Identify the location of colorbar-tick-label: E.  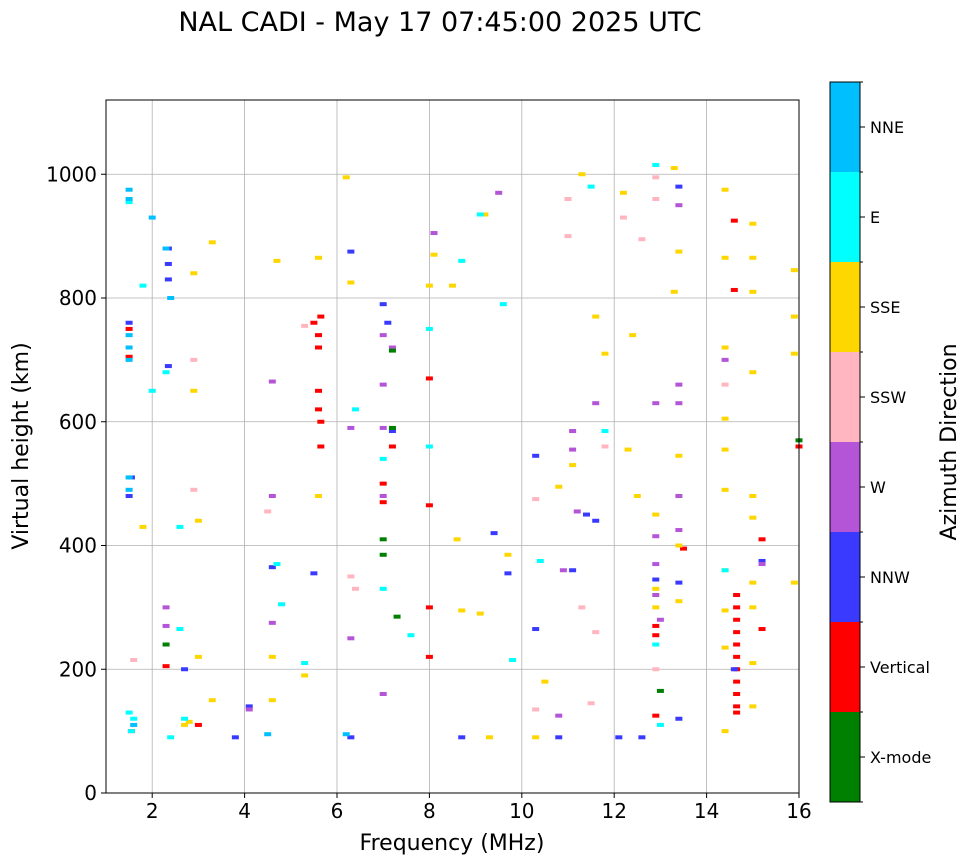
(875, 217).